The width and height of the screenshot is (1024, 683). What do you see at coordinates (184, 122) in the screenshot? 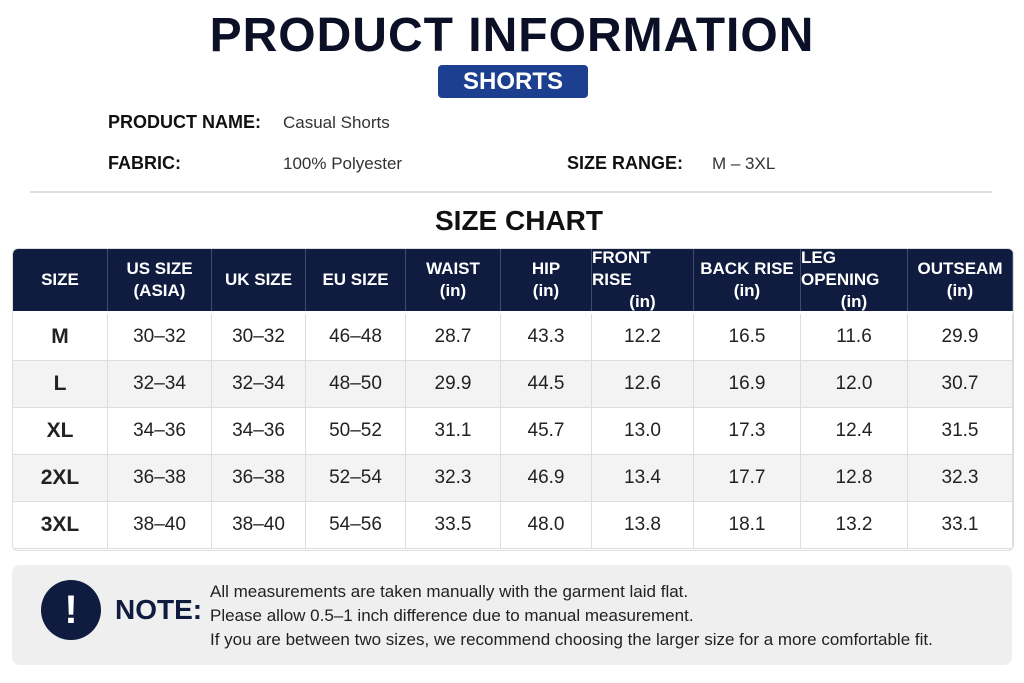
I see `label: PRODUCT NAME:` at bounding box center [184, 122].